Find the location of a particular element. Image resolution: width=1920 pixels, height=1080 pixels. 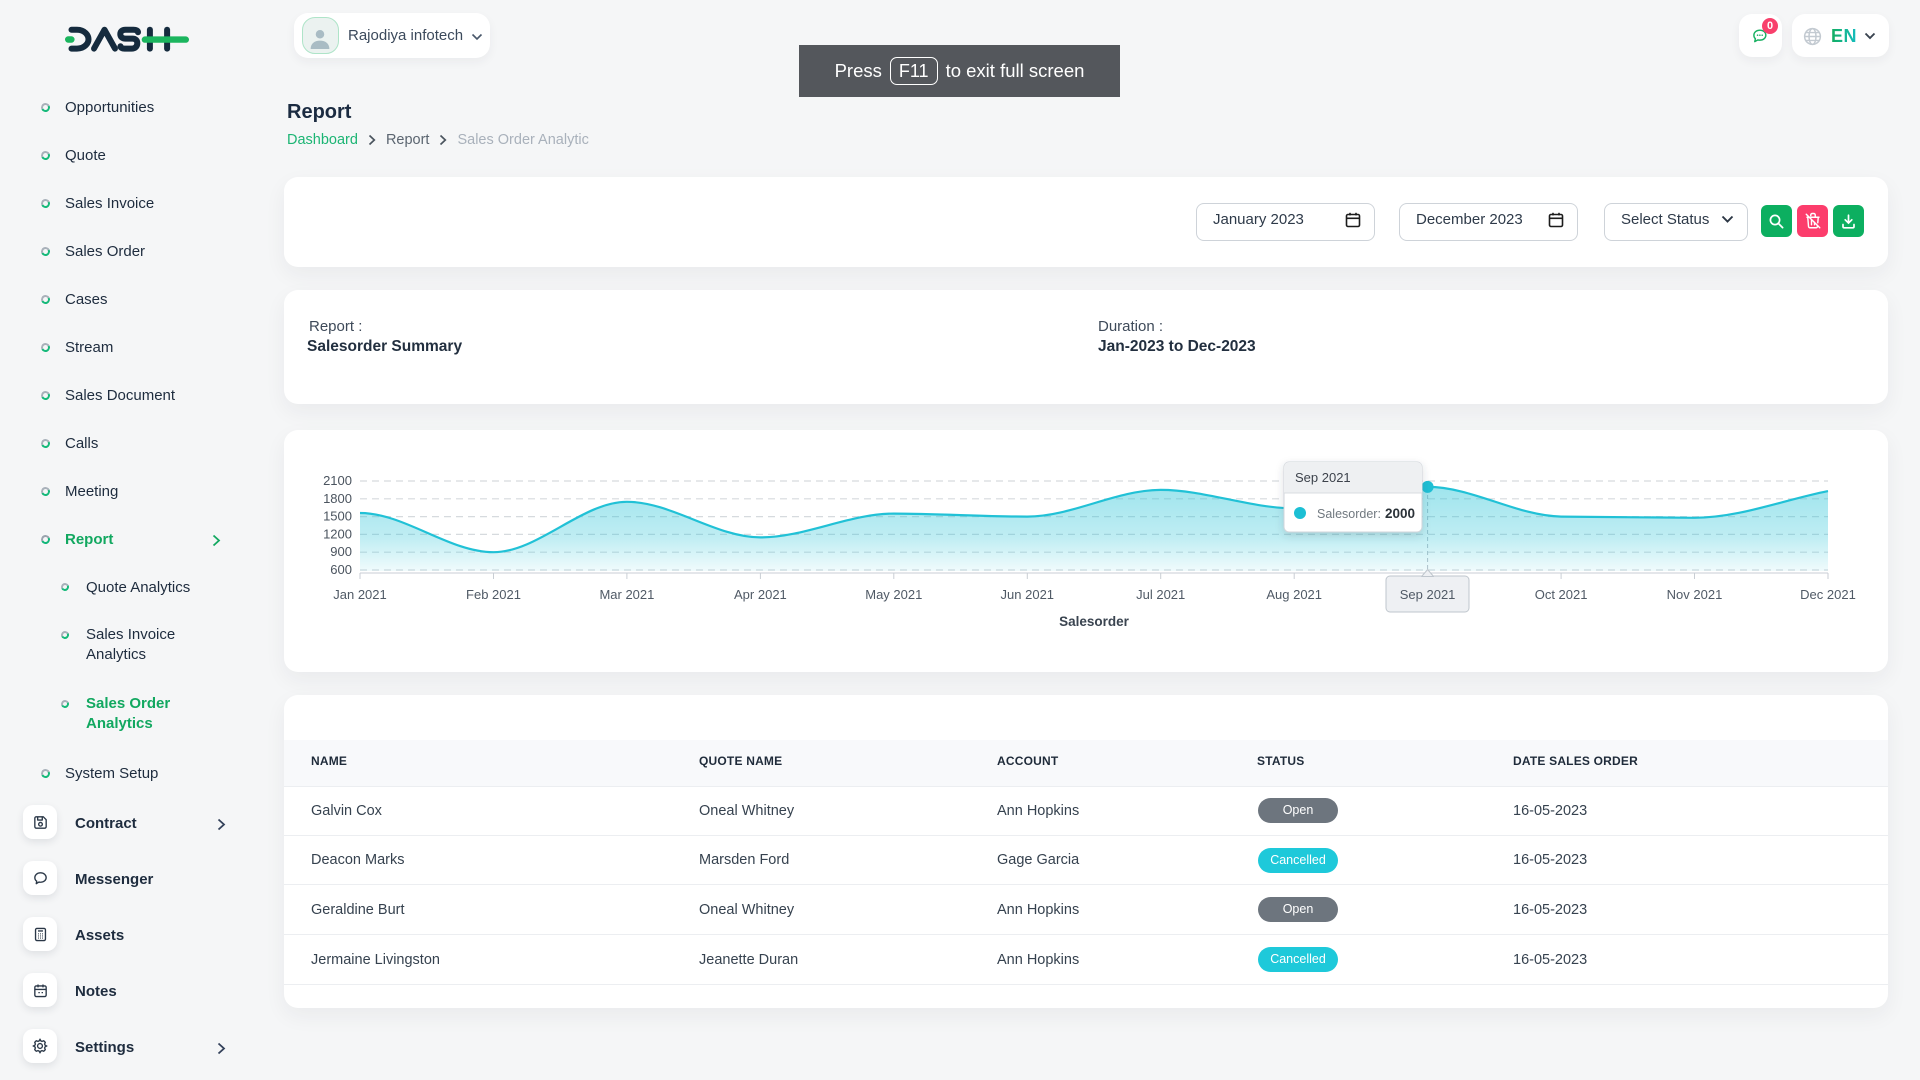

svg-text: Feb 2021 is located at coordinates (493, 594).